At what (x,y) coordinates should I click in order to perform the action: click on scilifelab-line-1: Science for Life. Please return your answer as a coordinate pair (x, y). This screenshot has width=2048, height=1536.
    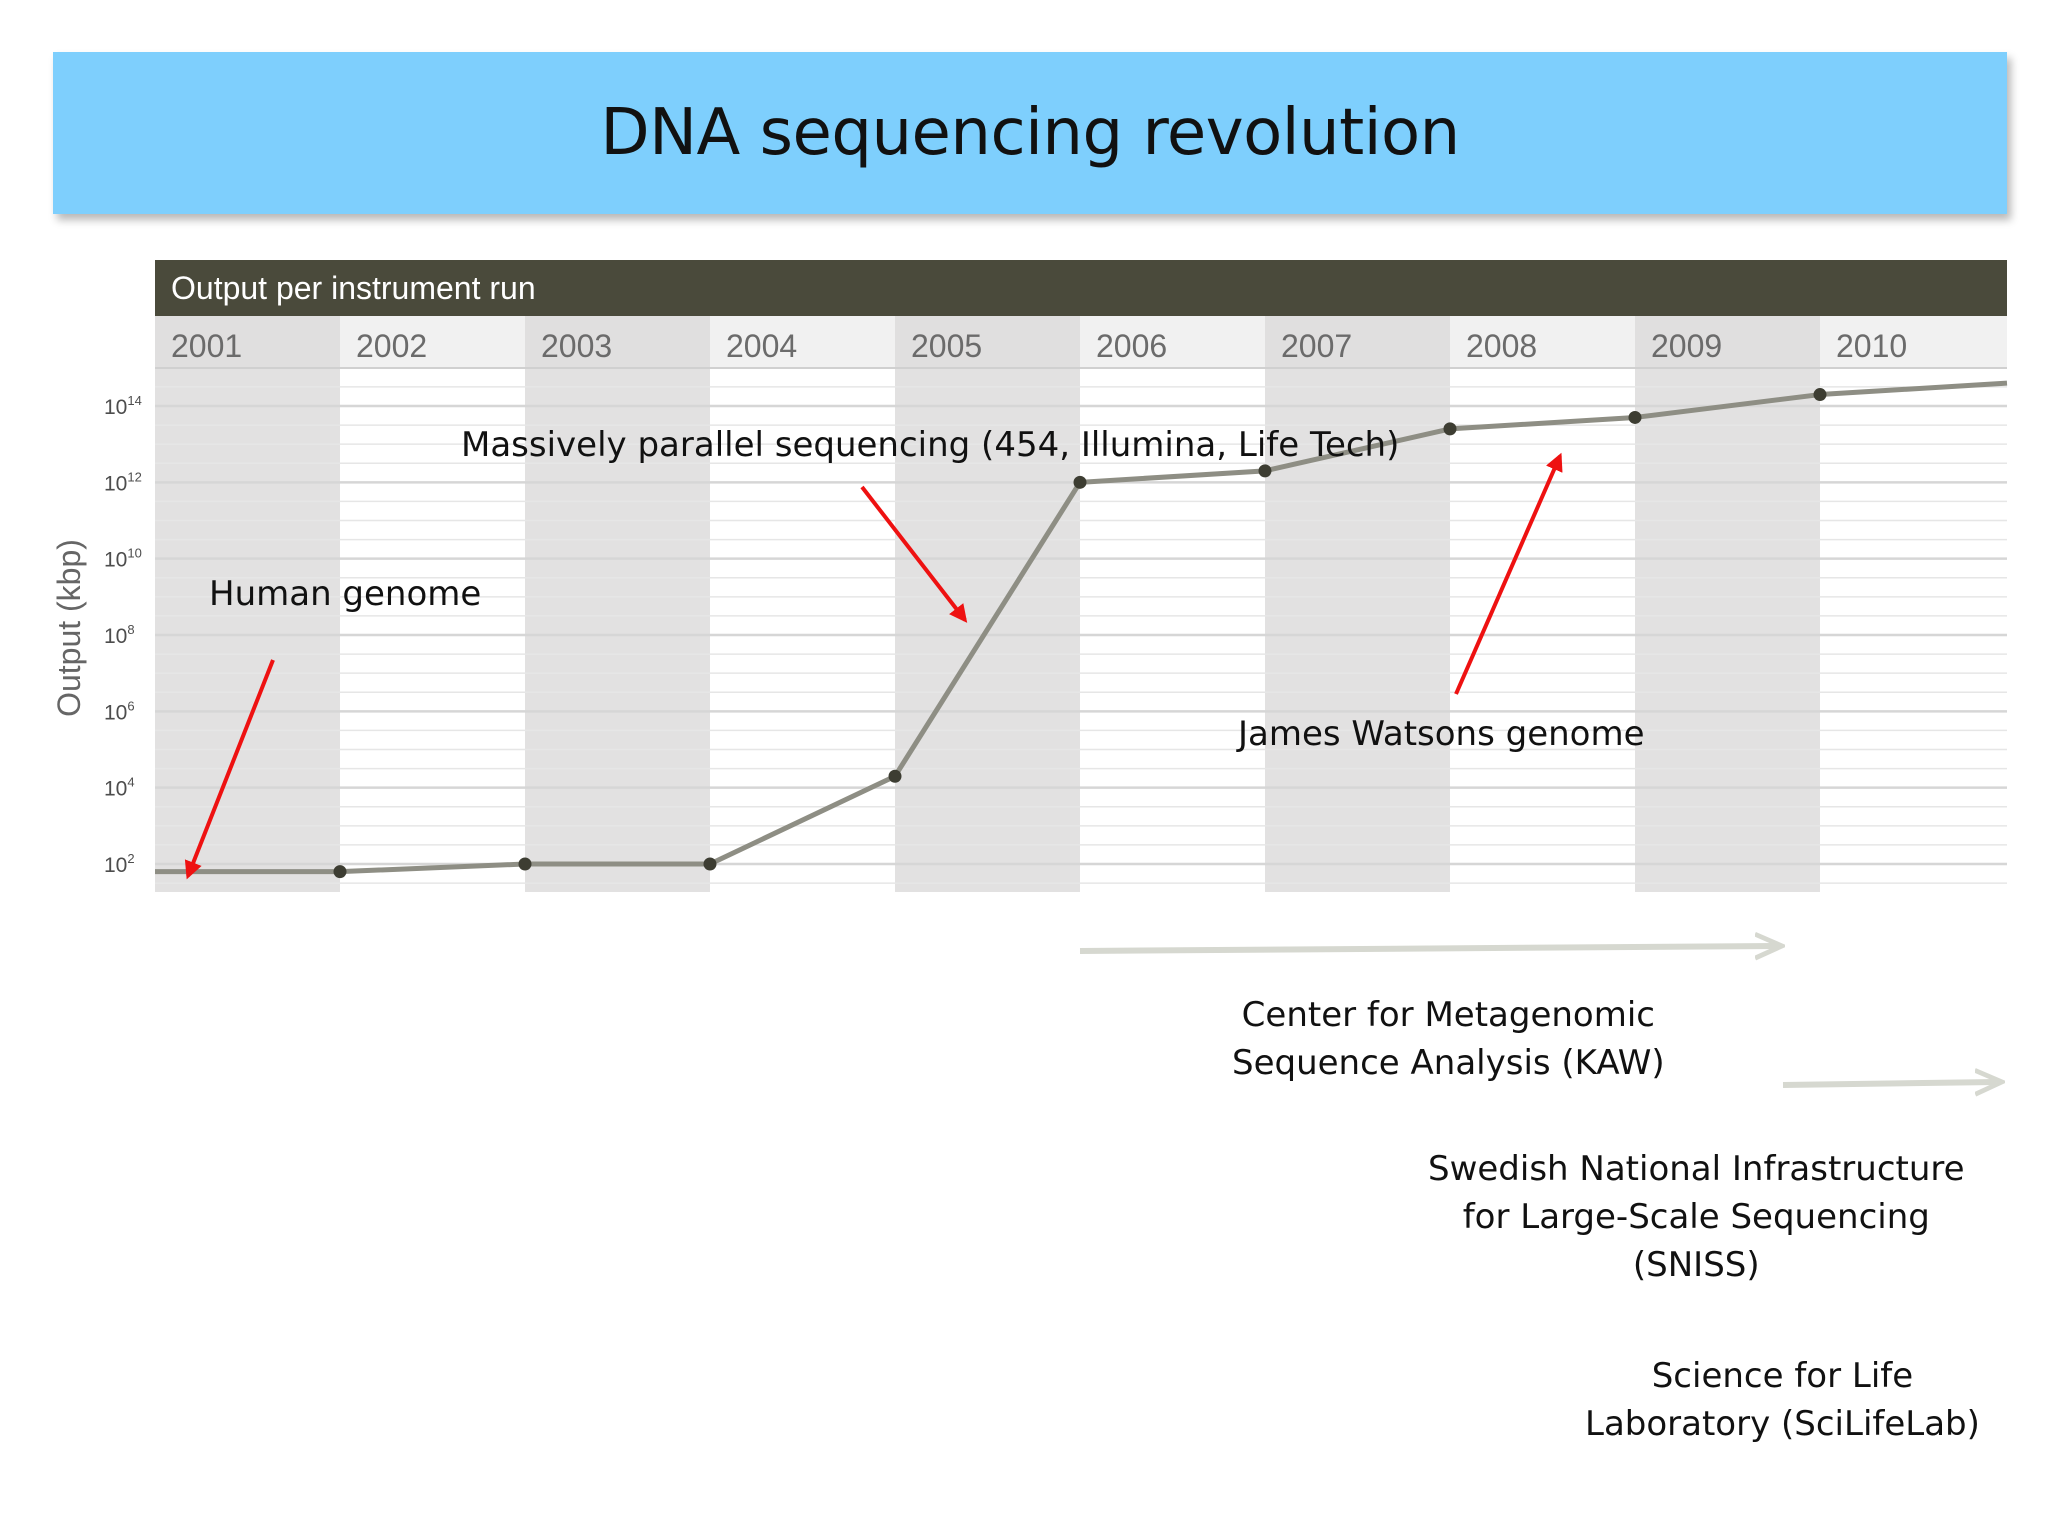
    Looking at the image, I should click on (1782, 1376).